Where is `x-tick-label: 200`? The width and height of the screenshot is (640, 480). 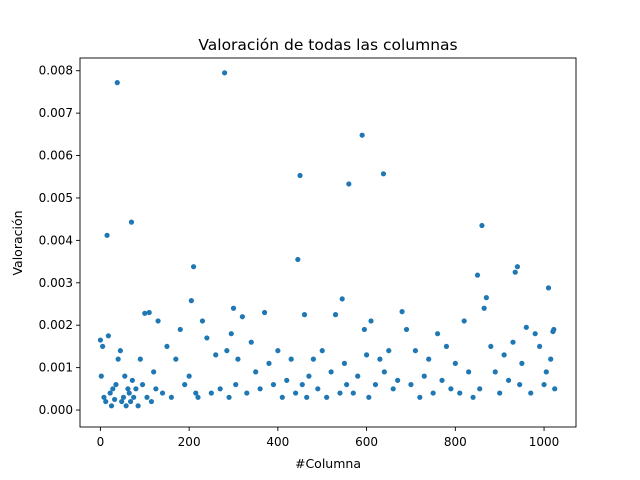
x-tick-label: 200 is located at coordinates (189, 442).